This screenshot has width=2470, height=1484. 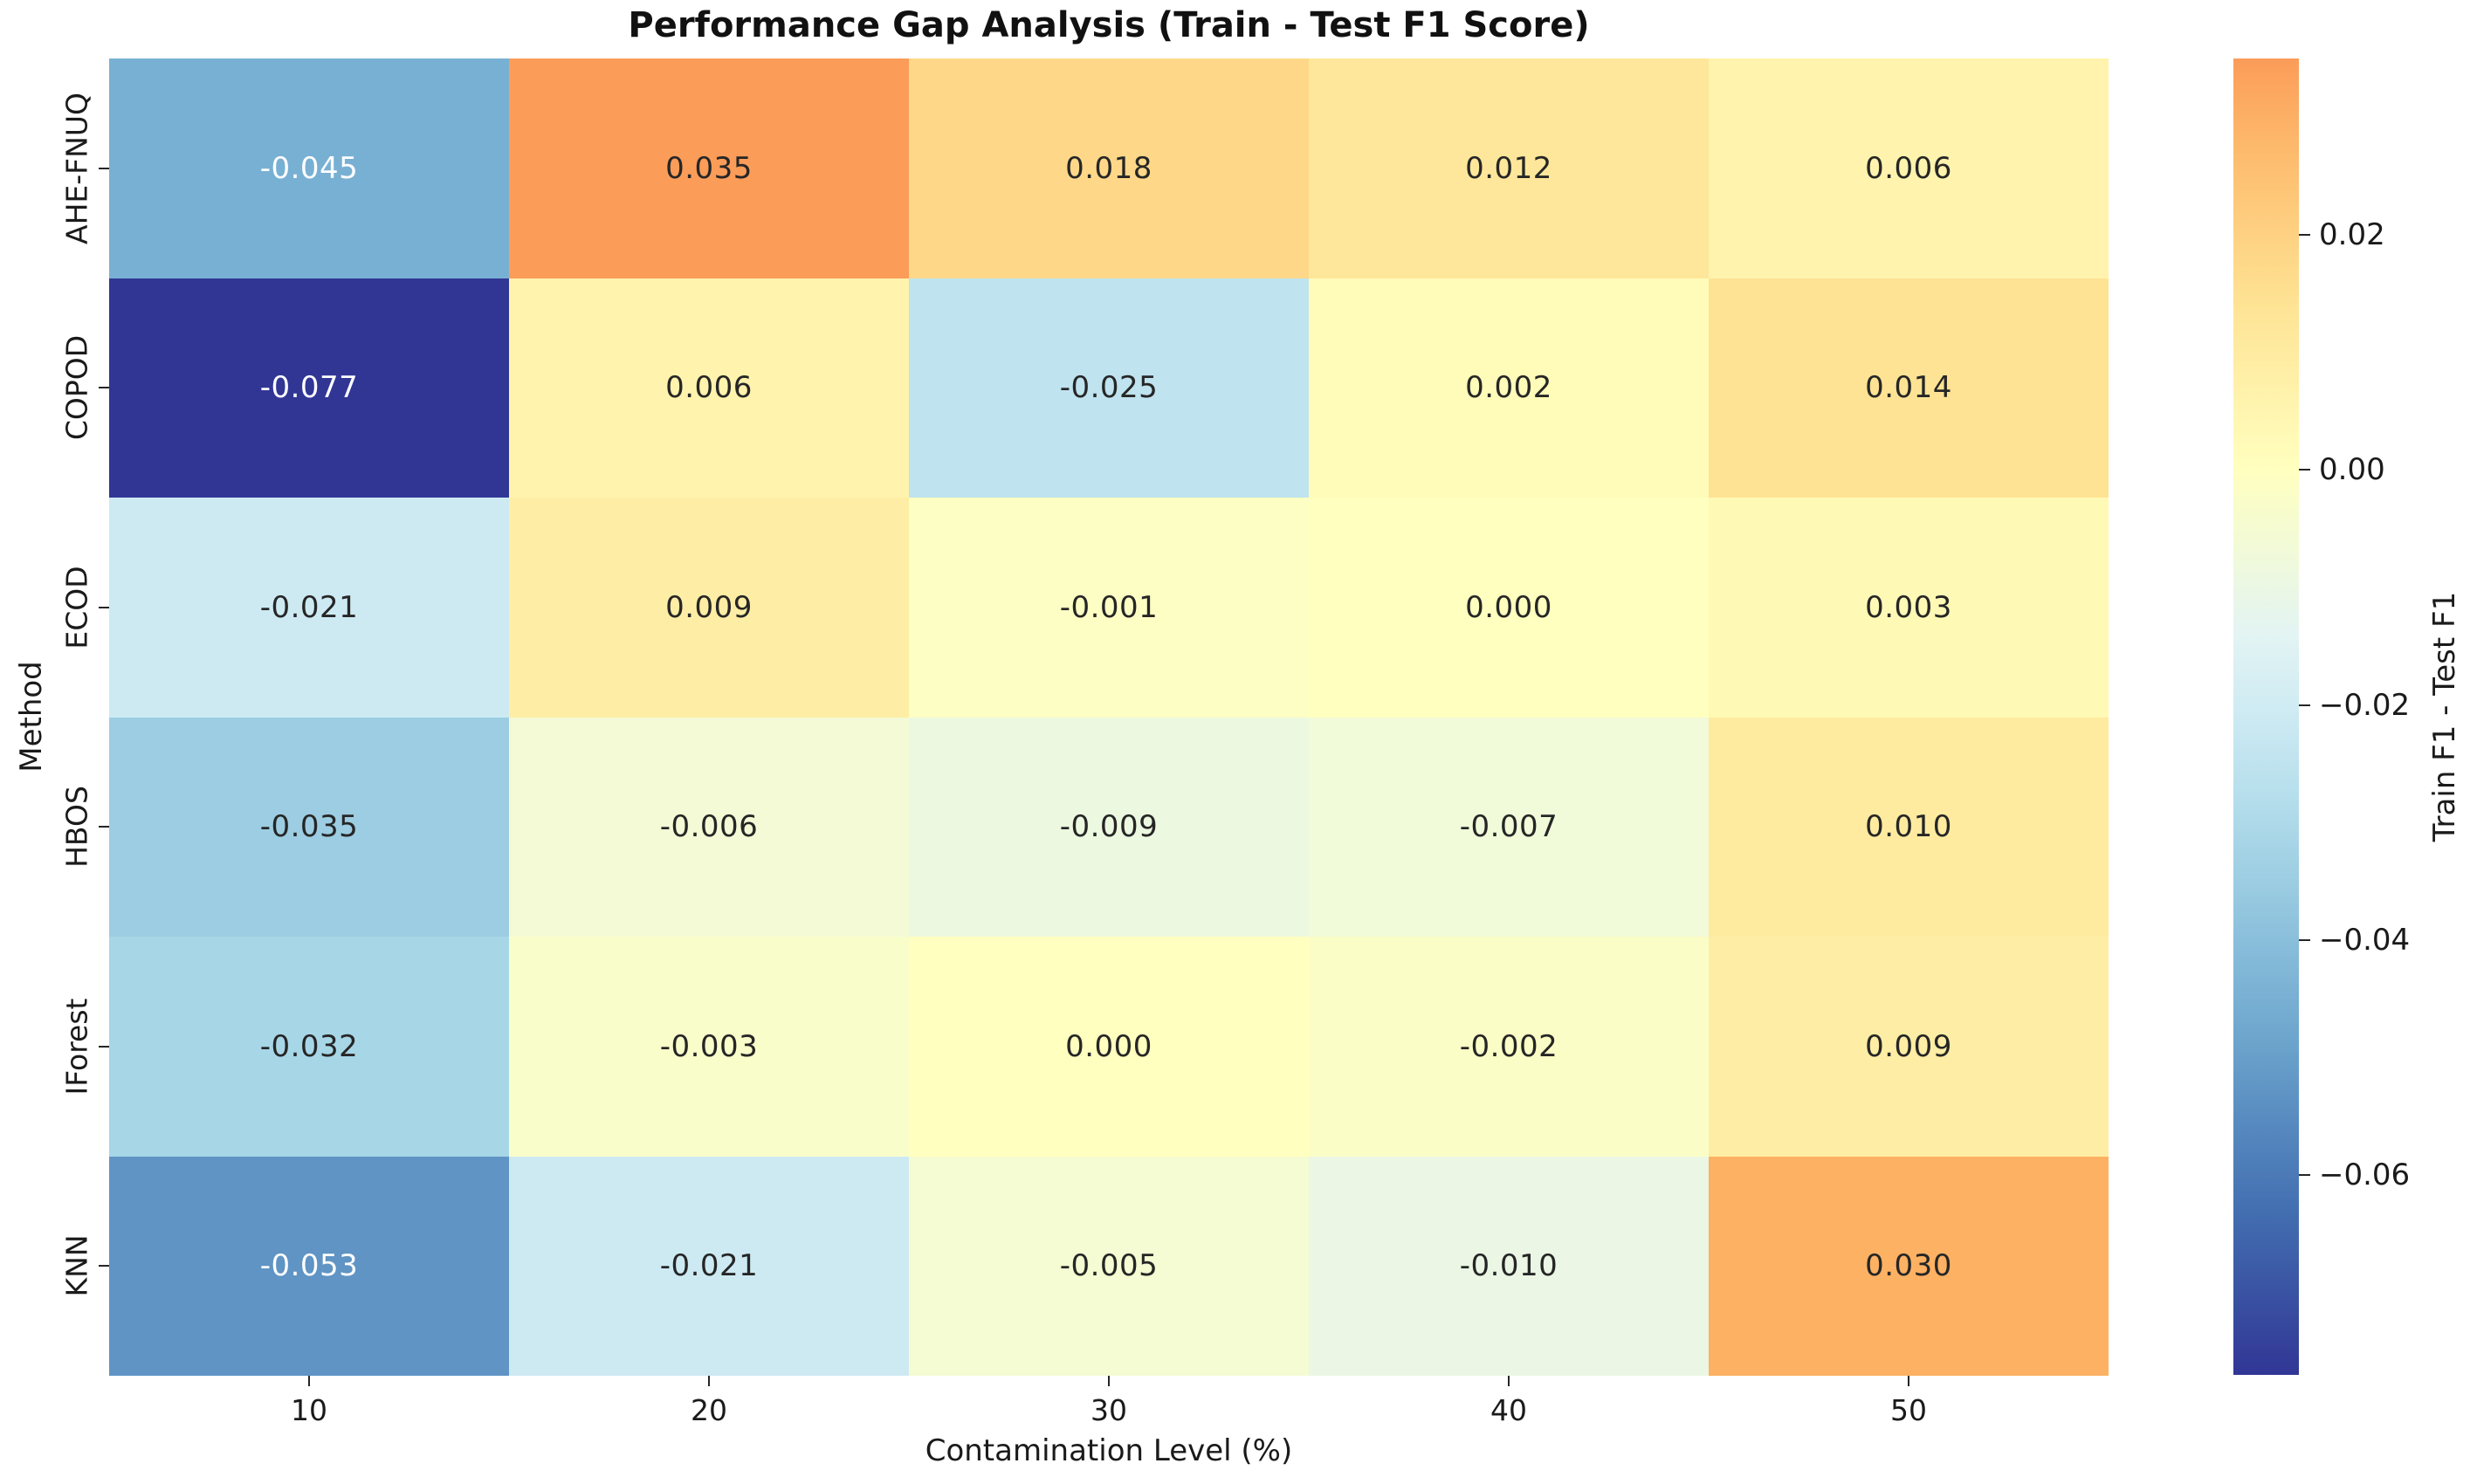 What do you see at coordinates (76, 827) in the screenshot?
I see `y-tick-label: HBOS` at bounding box center [76, 827].